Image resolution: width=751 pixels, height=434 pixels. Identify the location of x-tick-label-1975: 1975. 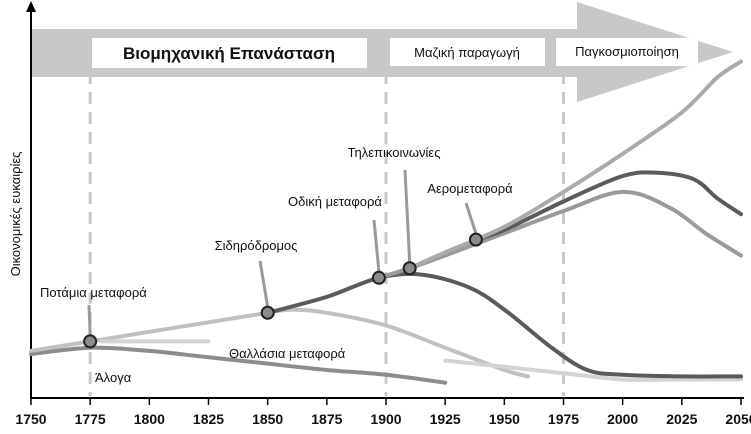
(563, 419).